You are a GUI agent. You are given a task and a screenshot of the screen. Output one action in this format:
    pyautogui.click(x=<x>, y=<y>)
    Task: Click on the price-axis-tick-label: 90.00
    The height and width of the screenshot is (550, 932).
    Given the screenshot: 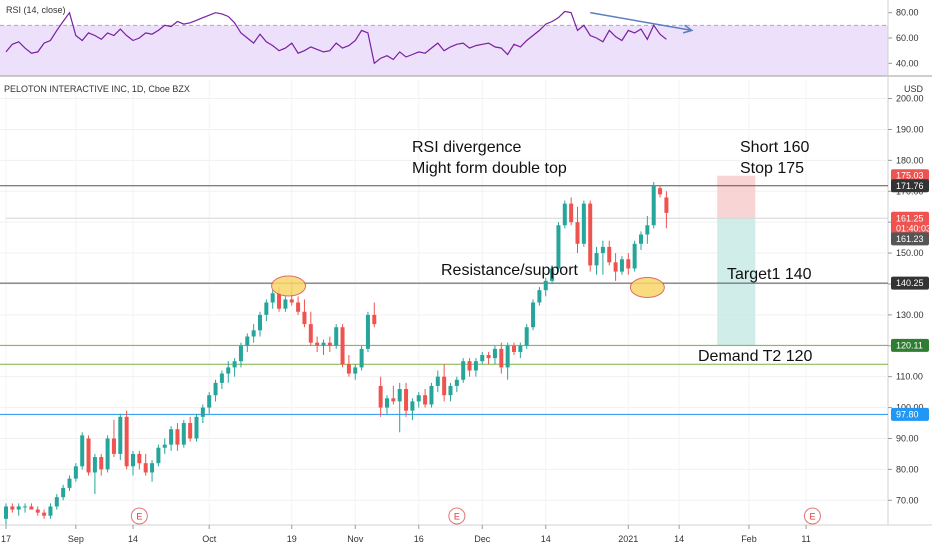 What is the action you would take?
    pyautogui.click(x=907, y=438)
    